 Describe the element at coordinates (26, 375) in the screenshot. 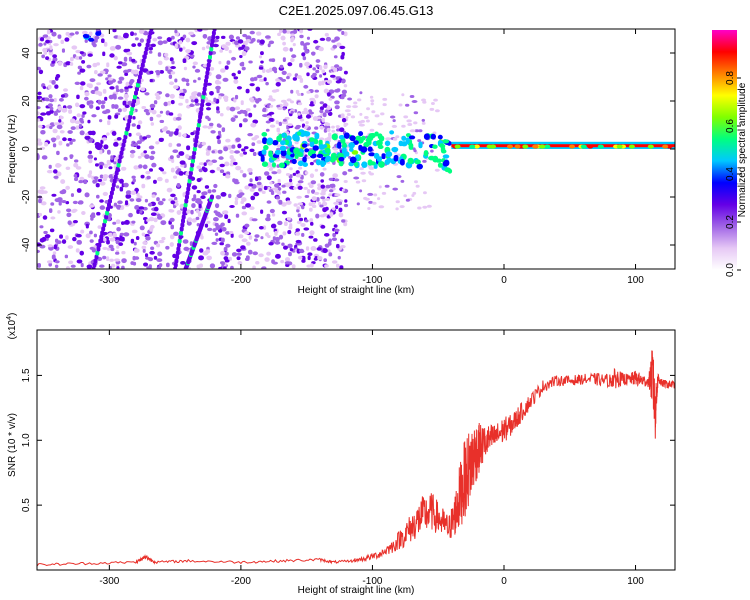

I see `y-tick-label: 1.5` at that location.